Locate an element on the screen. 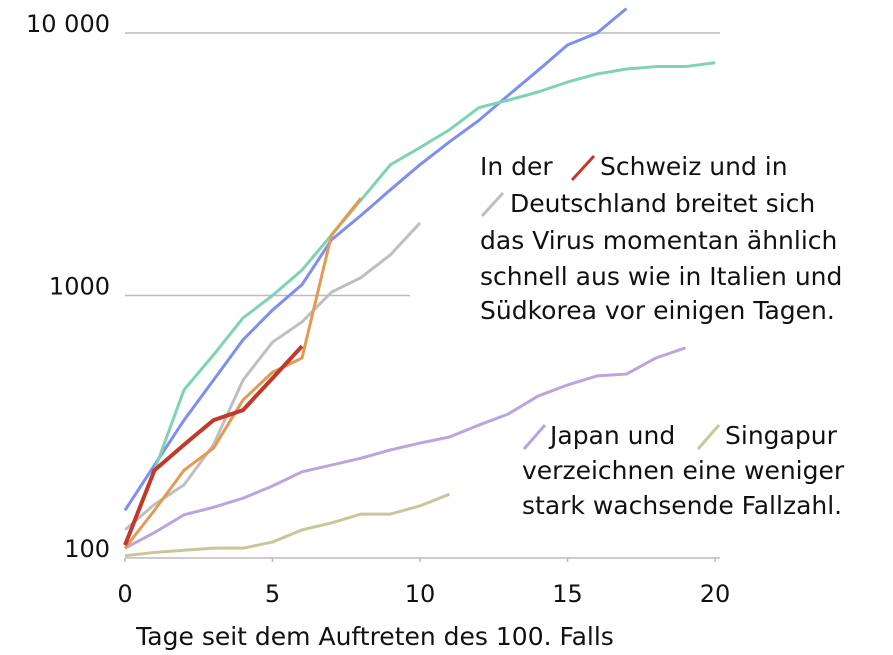  x-tick-label: 10 is located at coordinates (420, 594).